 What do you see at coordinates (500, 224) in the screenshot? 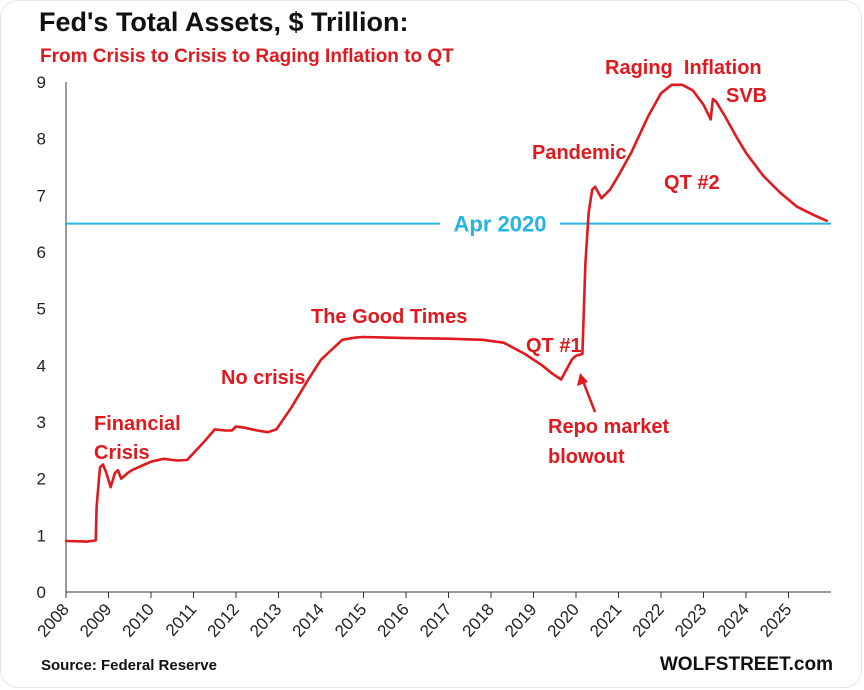
I see `reference-line-label: Apr 2020` at bounding box center [500, 224].